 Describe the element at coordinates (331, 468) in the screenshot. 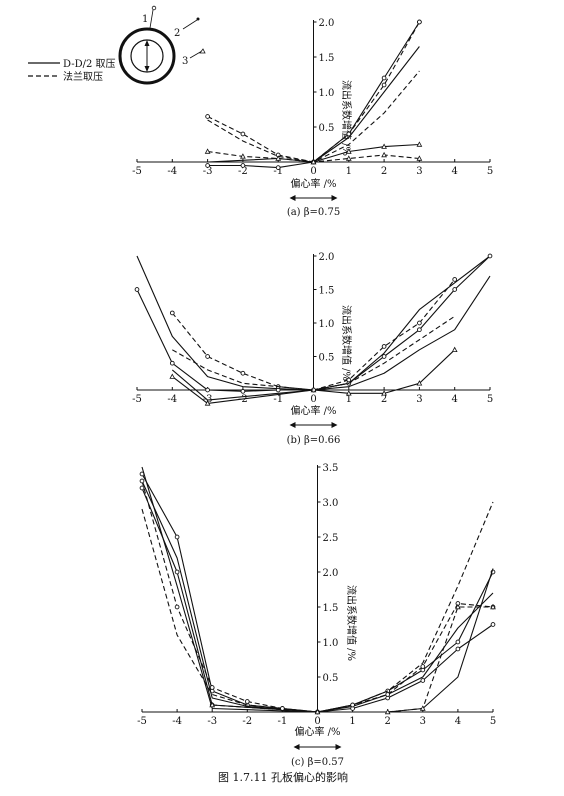

I see `y-tick-label: 3.5` at that location.